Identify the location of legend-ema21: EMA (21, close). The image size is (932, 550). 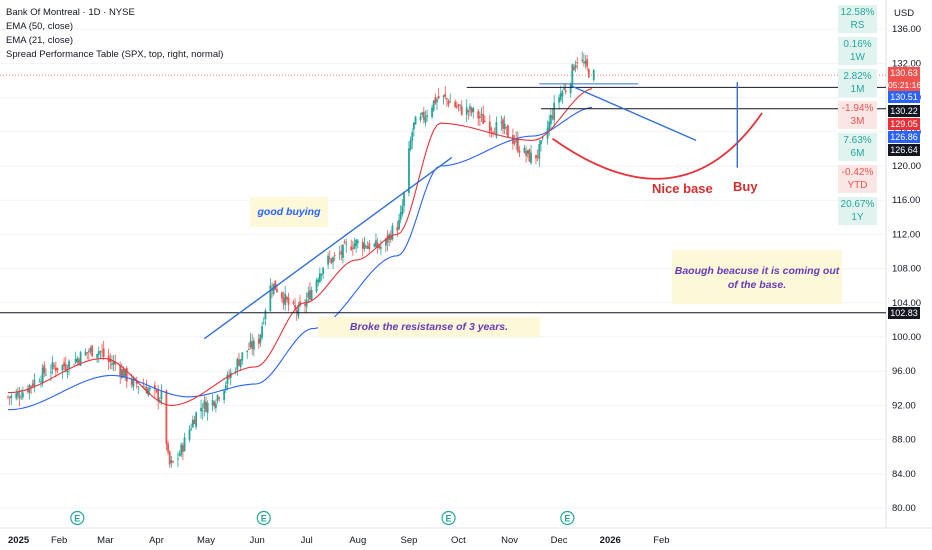
(40, 40).